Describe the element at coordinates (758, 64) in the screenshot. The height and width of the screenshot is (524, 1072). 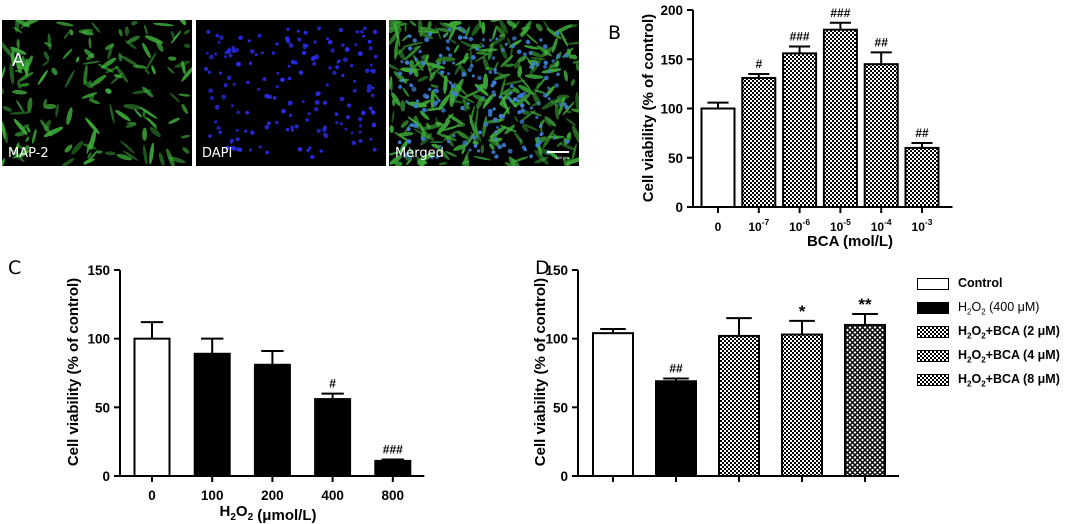
I see `significance-label: #` at that location.